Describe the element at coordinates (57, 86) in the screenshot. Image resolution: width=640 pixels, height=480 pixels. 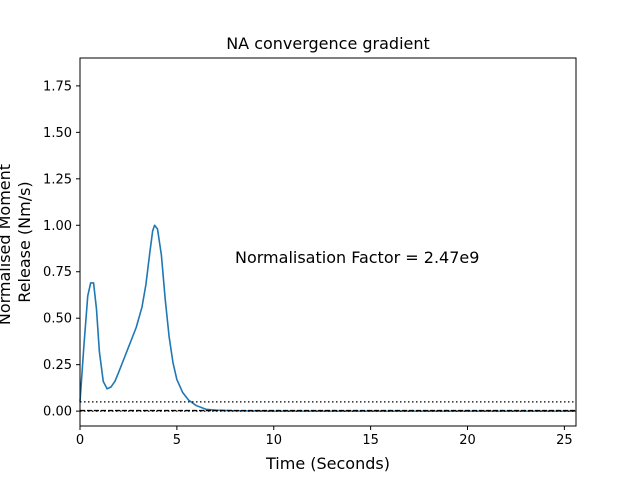
I see `y-tick-label: 1.75` at that location.